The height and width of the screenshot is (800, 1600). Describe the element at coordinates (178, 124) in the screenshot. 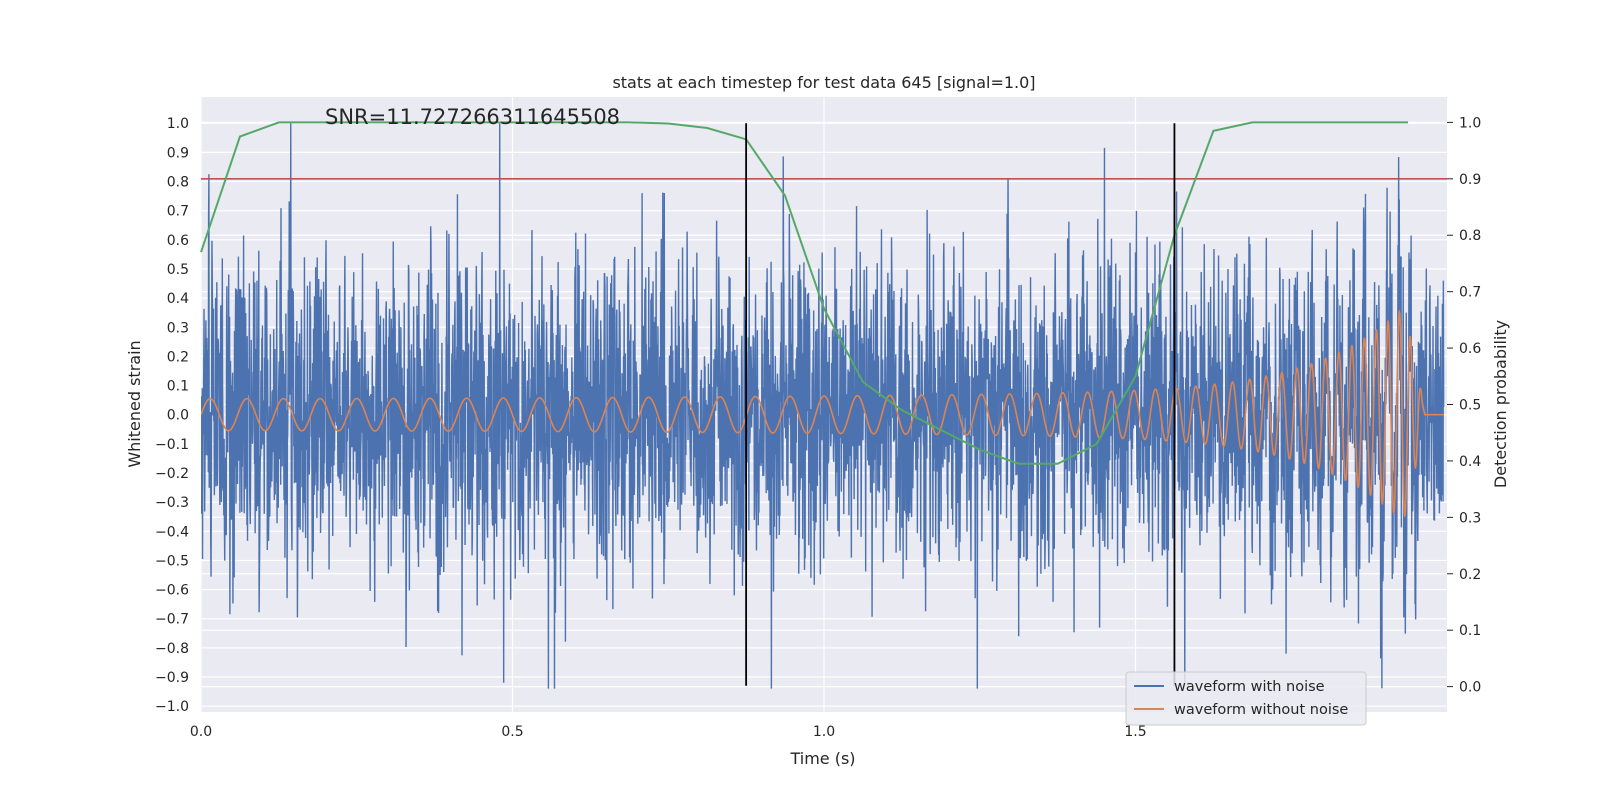

I see `y-tick-label: 1.0` at that location.